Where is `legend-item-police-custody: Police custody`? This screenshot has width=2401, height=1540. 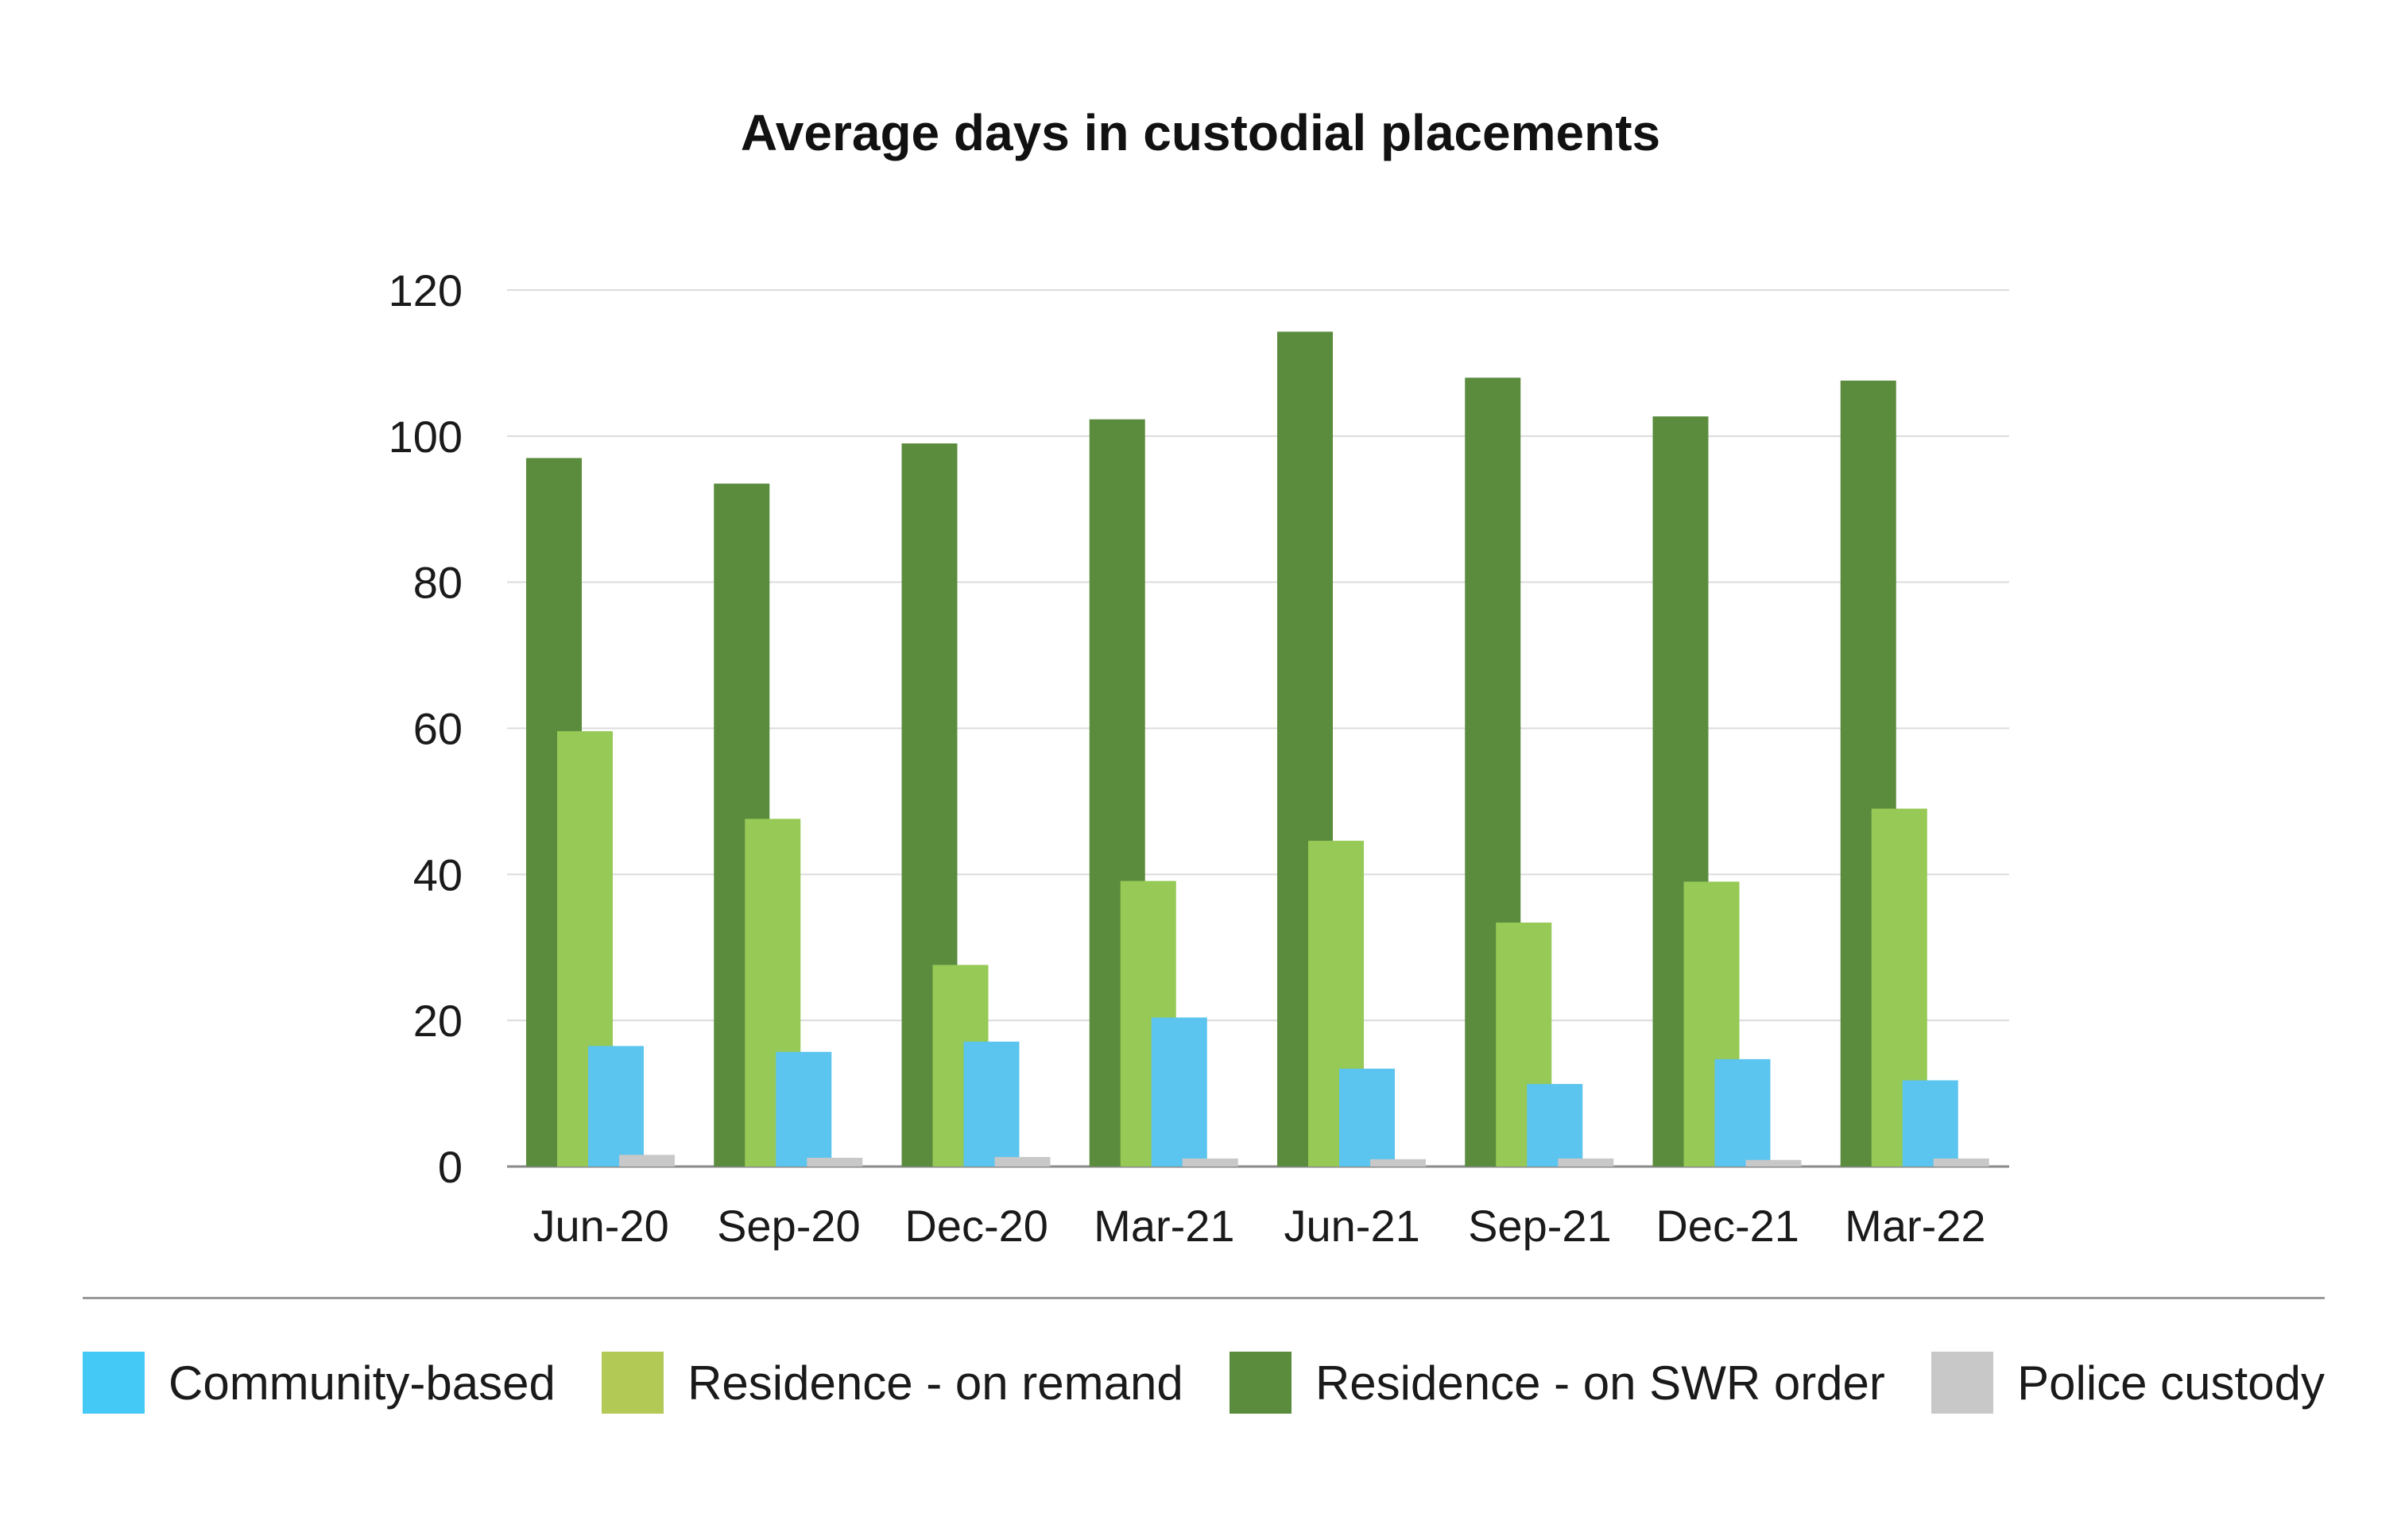 legend-item-police-custody: Police custody is located at coordinates (2128, 1383).